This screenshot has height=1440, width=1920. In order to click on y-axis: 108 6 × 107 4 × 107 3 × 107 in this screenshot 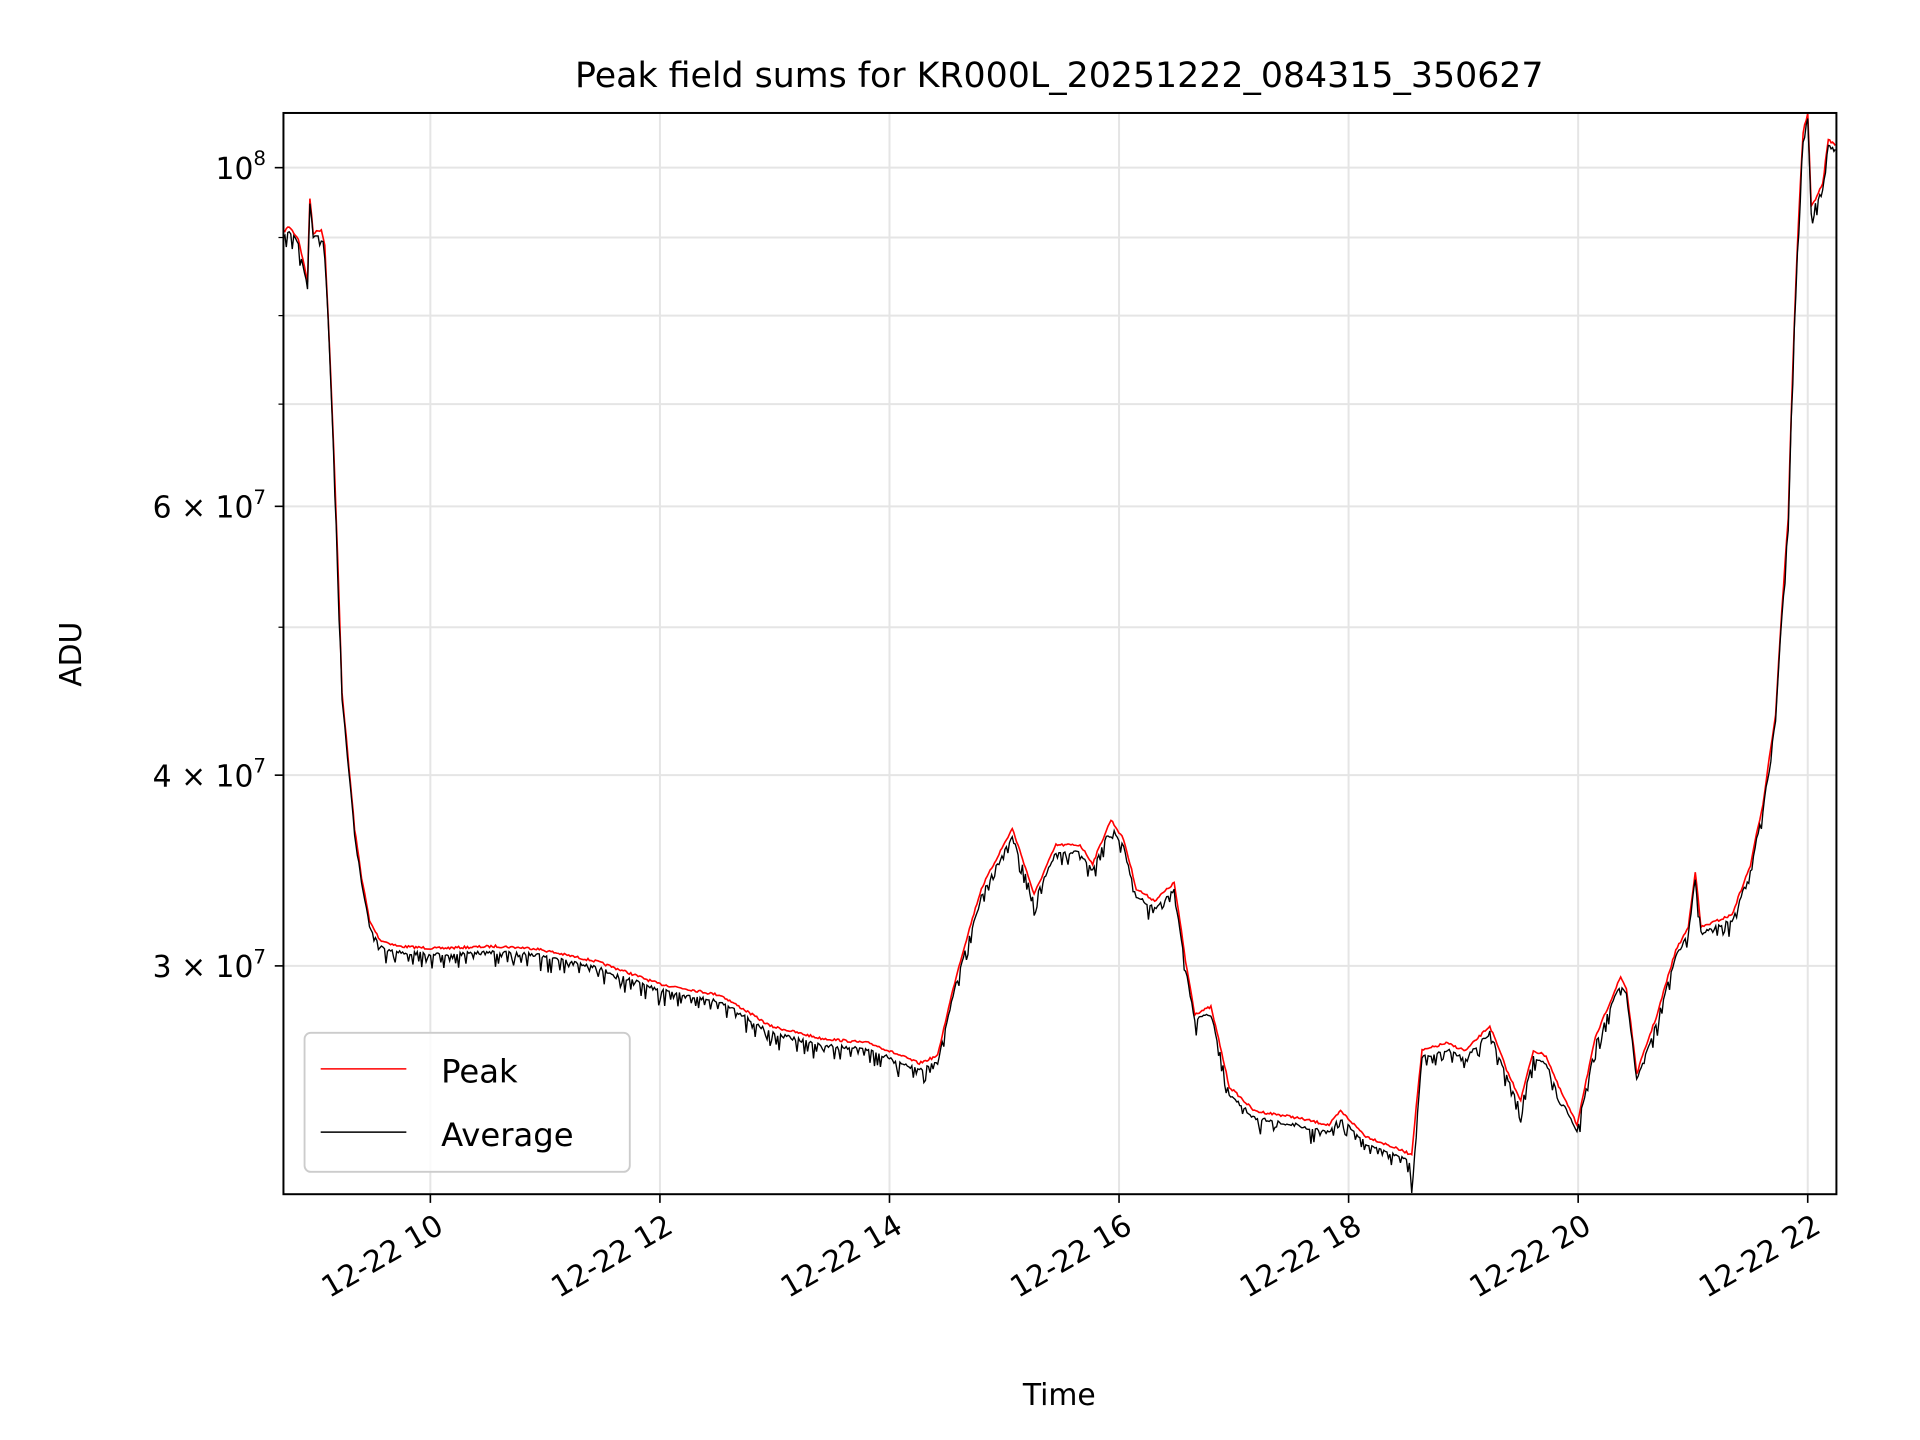, I will do `click(218, 566)`.